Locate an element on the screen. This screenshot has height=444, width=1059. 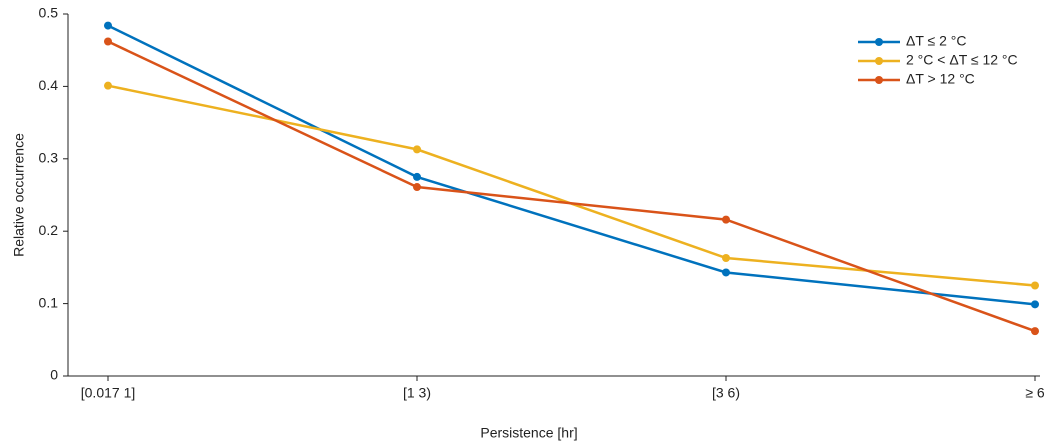
legend-label: ΔT ≤ 2 °C is located at coordinates (936, 41).